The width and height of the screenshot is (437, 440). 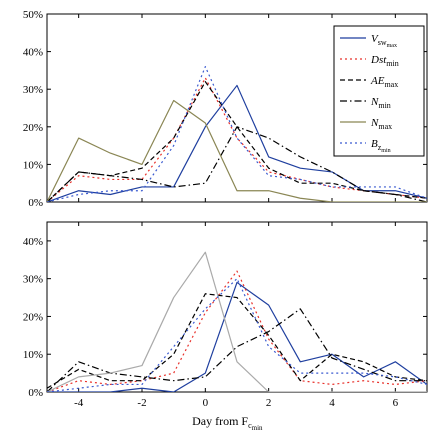 I want to click on legend-name: Dst, so click(x=378, y=60).